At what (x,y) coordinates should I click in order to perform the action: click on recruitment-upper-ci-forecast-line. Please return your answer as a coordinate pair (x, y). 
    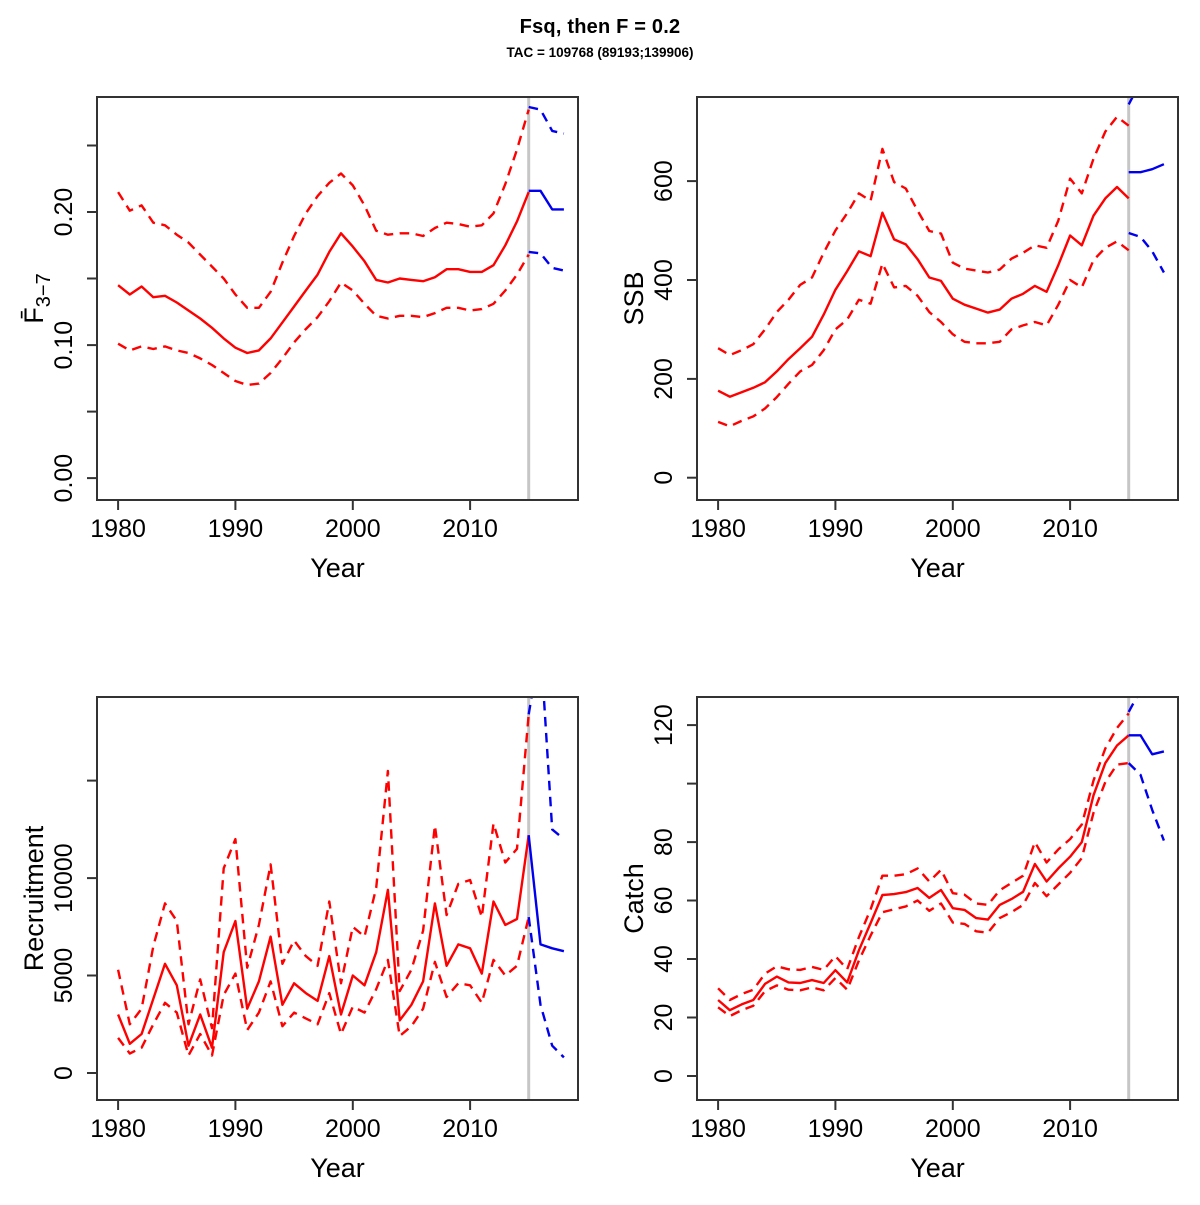
    Looking at the image, I should click on (546, 769).